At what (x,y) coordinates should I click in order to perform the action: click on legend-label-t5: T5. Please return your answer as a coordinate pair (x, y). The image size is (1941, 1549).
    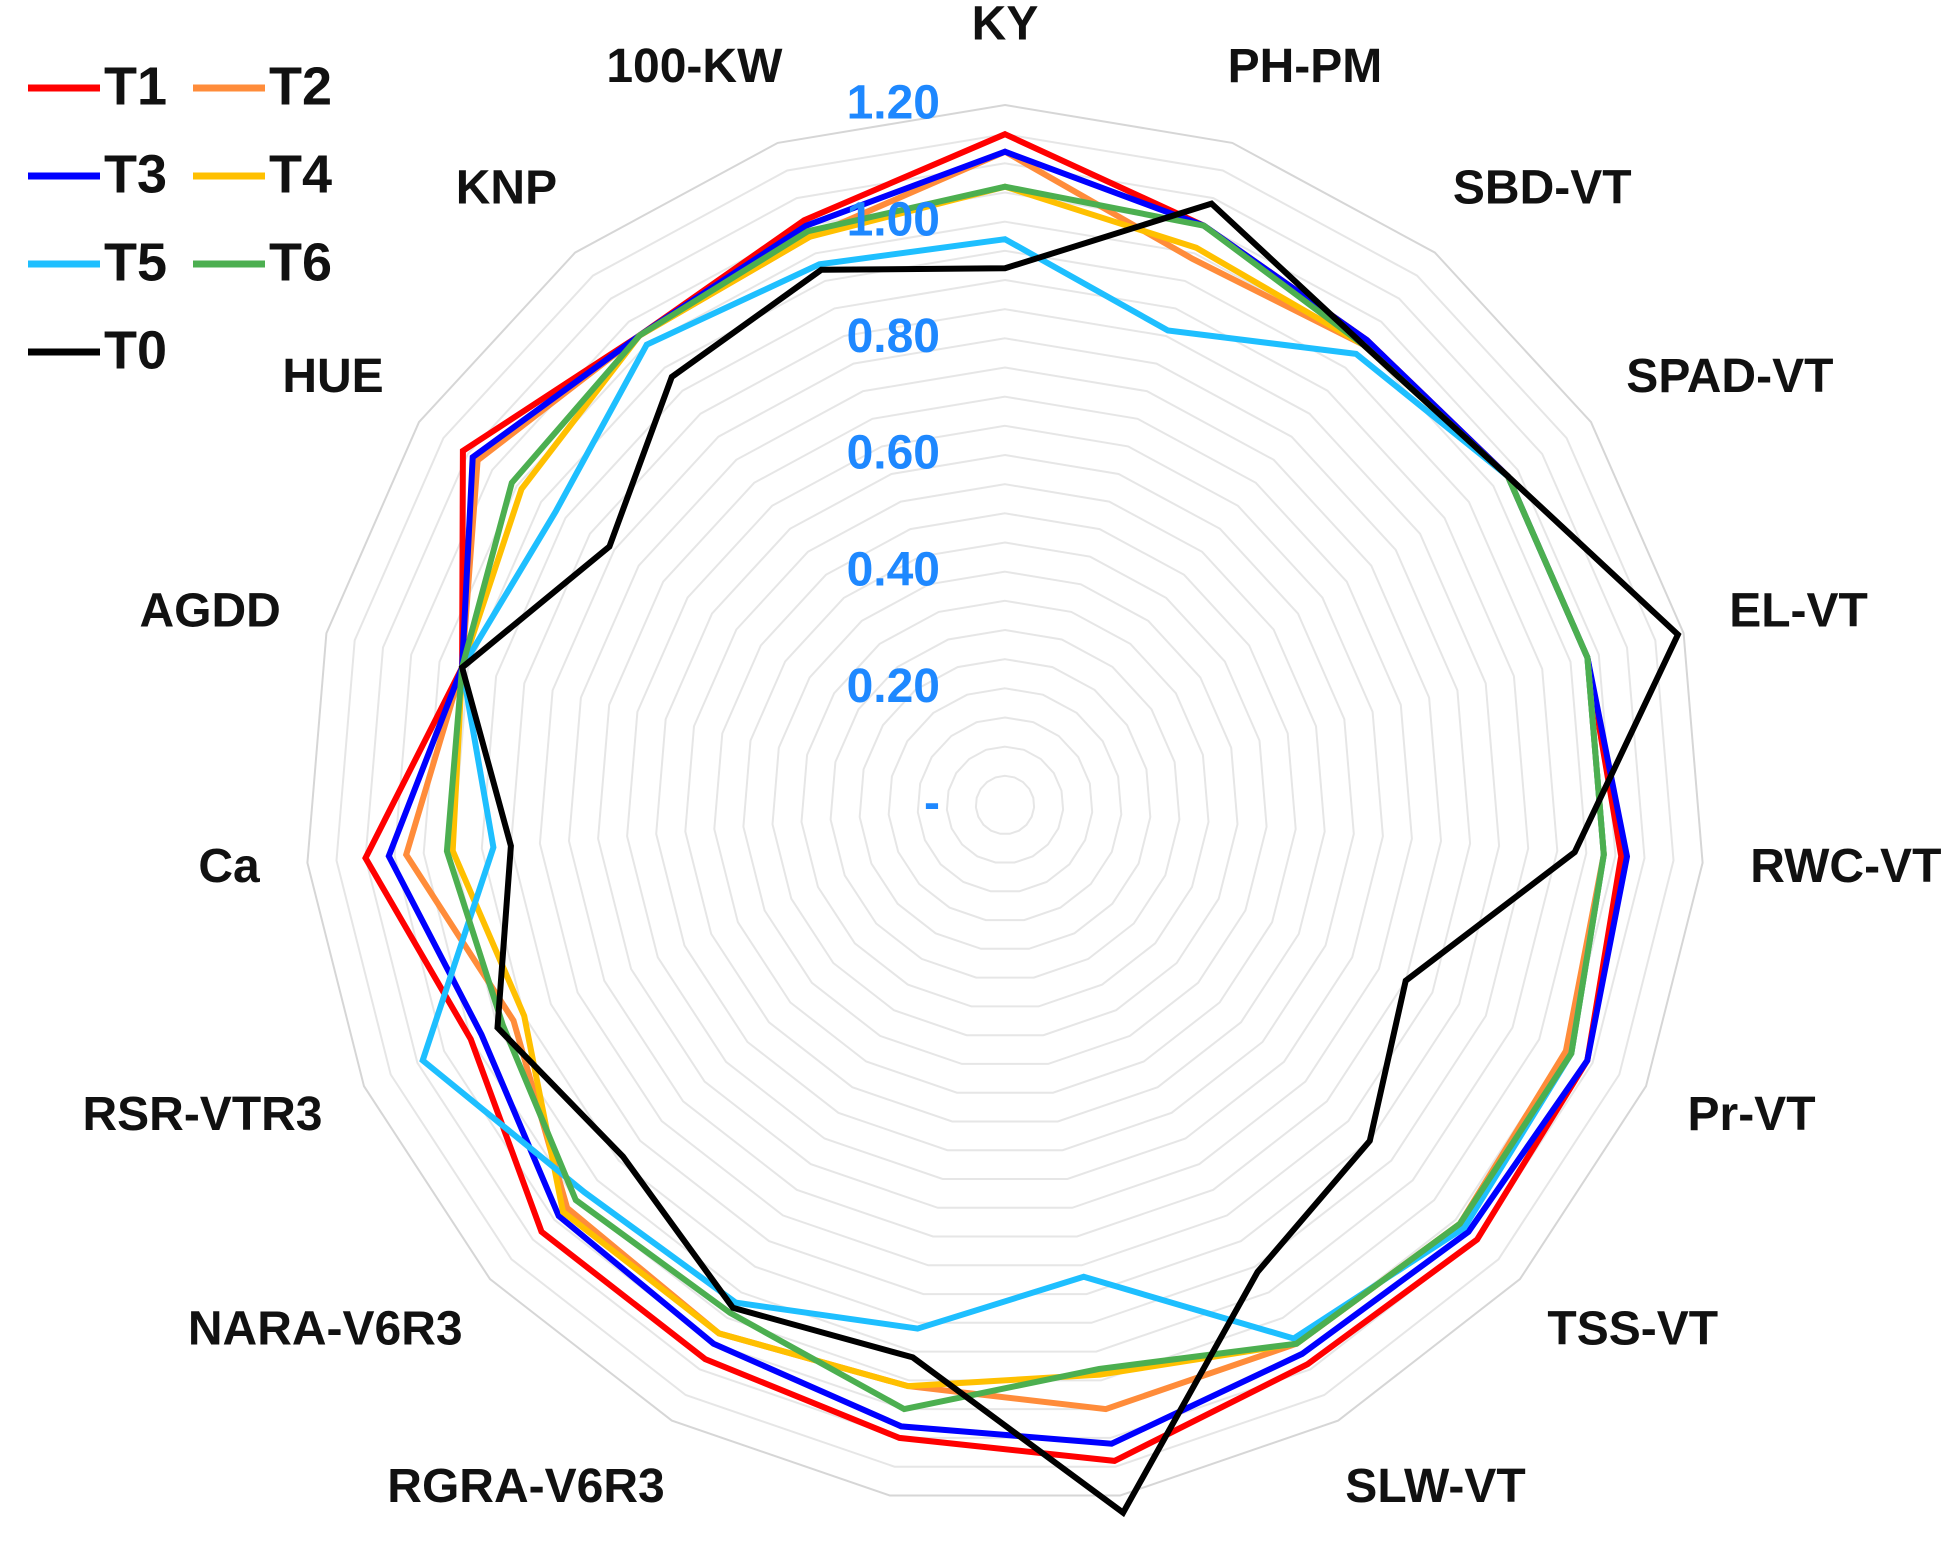
    Looking at the image, I should click on (135, 262).